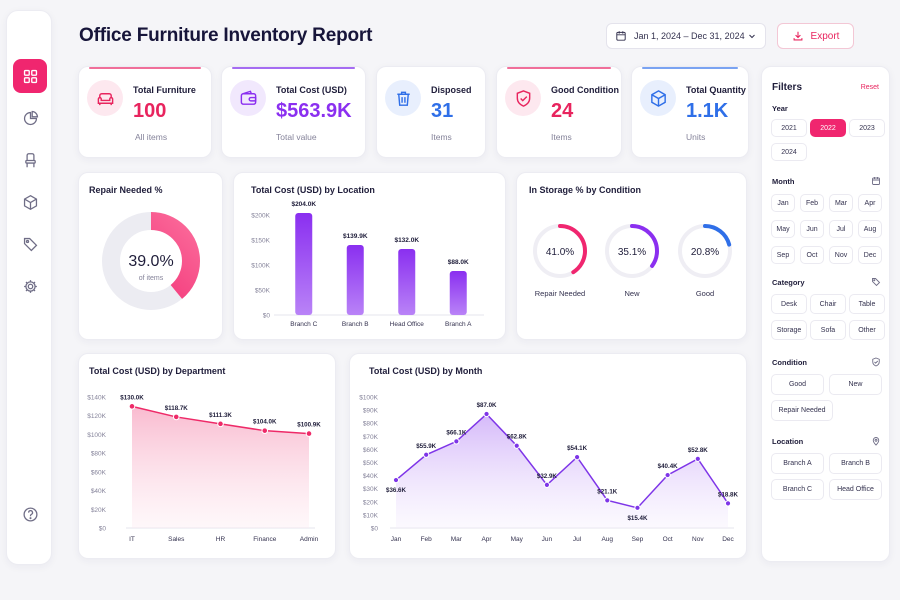 The width and height of the screenshot is (900, 600). I want to click on category-chip-table: Table, so click(867, 304).